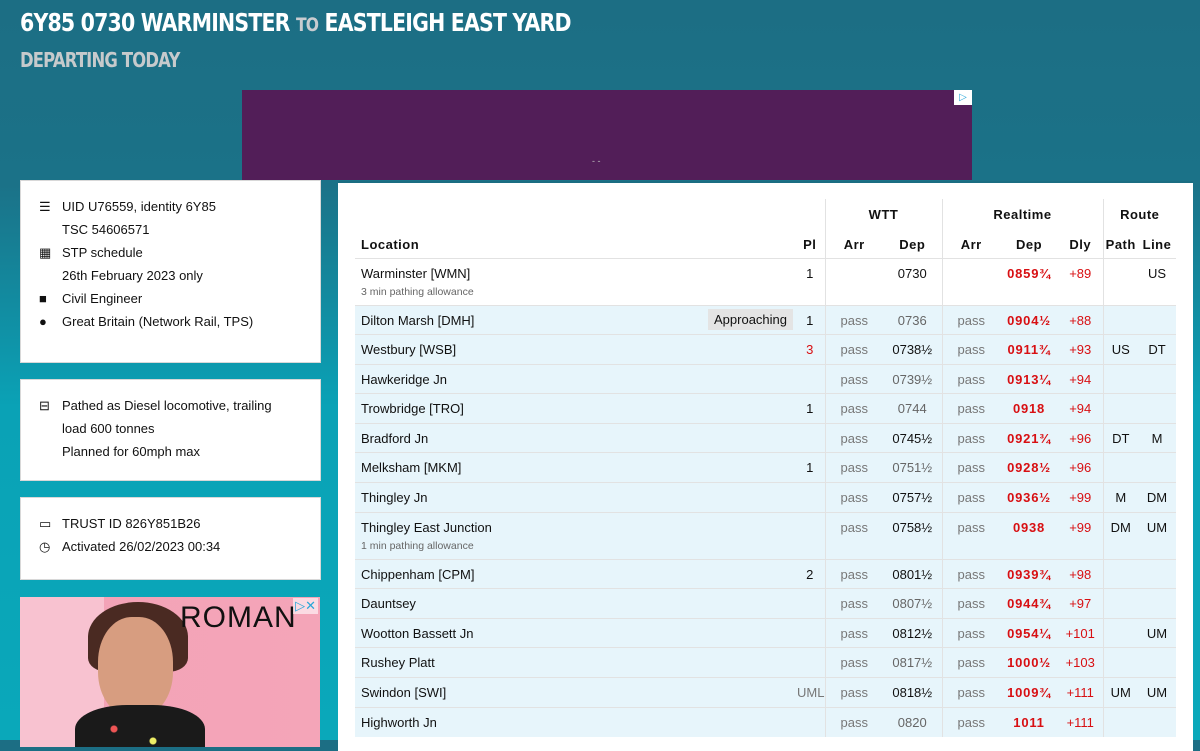  I want to click on location-name: Chippenham [CPM], so click(418, 574).